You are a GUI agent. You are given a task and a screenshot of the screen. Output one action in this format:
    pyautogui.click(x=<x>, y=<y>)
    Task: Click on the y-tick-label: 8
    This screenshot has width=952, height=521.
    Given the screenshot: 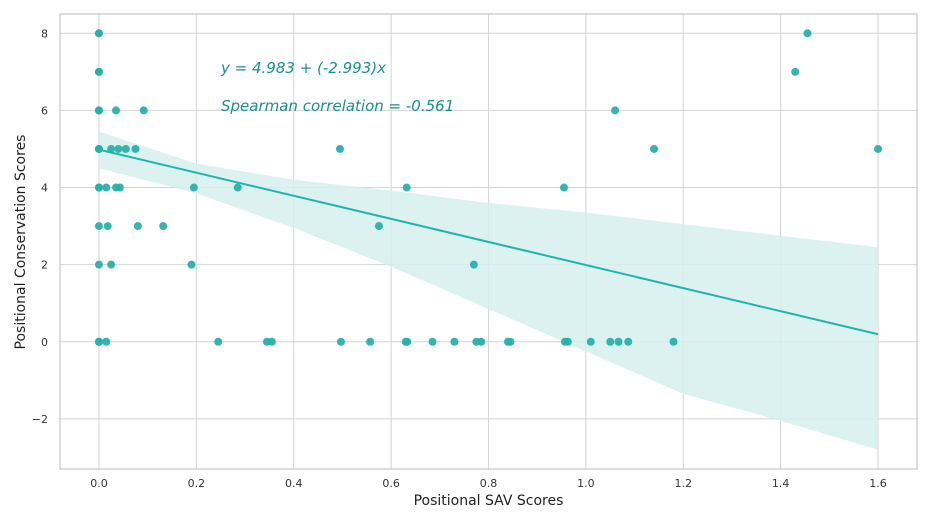 What is the action you would take?
    pyautogui.click(x=44, y=33)
    